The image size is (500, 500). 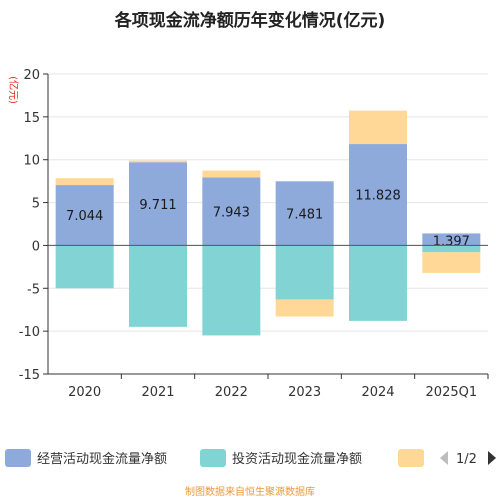 I want to click on y-tick-label: -15, so click(x=29, y=375).